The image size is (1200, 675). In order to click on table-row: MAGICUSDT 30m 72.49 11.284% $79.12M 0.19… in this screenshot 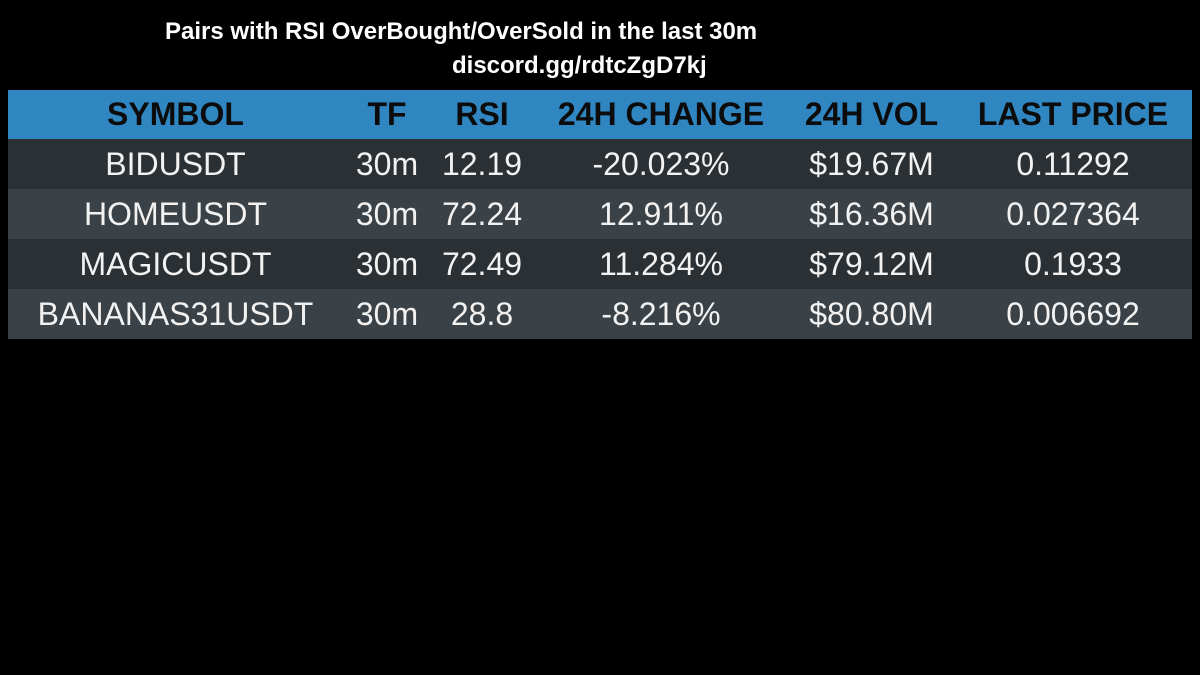, I will do `click(600, 264)`.